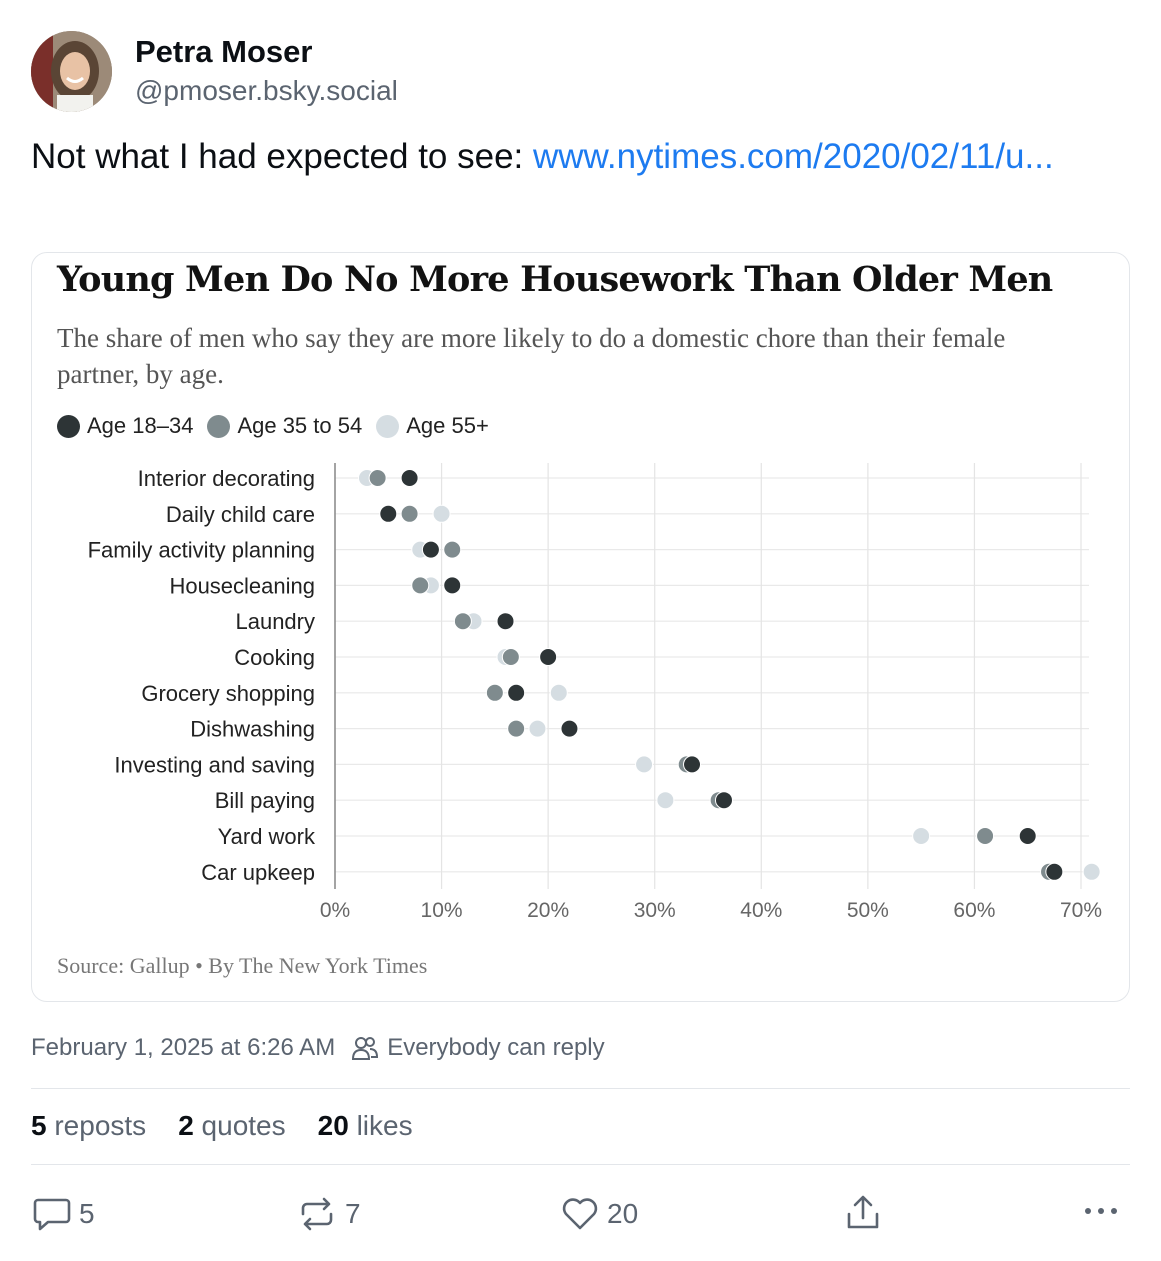  What do you see at coordinates (274, 657) in the screenshot?
I see `category-label: Cooking` at bounding box center [274, 657].